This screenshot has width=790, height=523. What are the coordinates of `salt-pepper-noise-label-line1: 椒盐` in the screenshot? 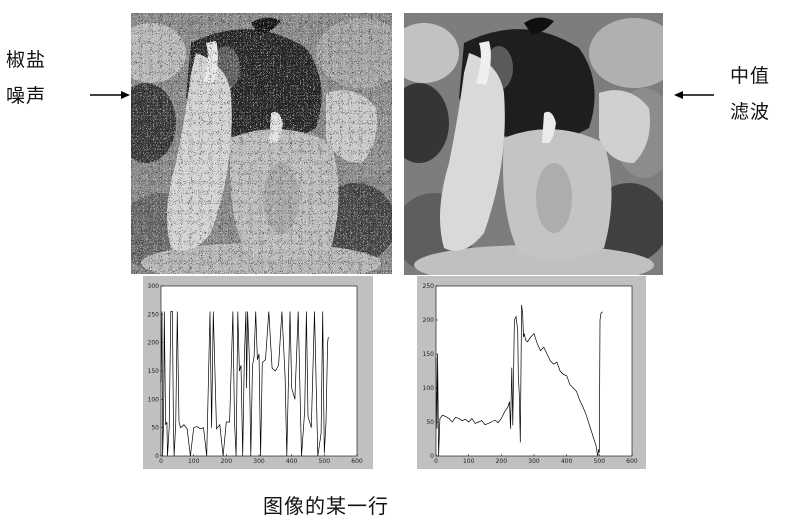 It's located at (26, 60).